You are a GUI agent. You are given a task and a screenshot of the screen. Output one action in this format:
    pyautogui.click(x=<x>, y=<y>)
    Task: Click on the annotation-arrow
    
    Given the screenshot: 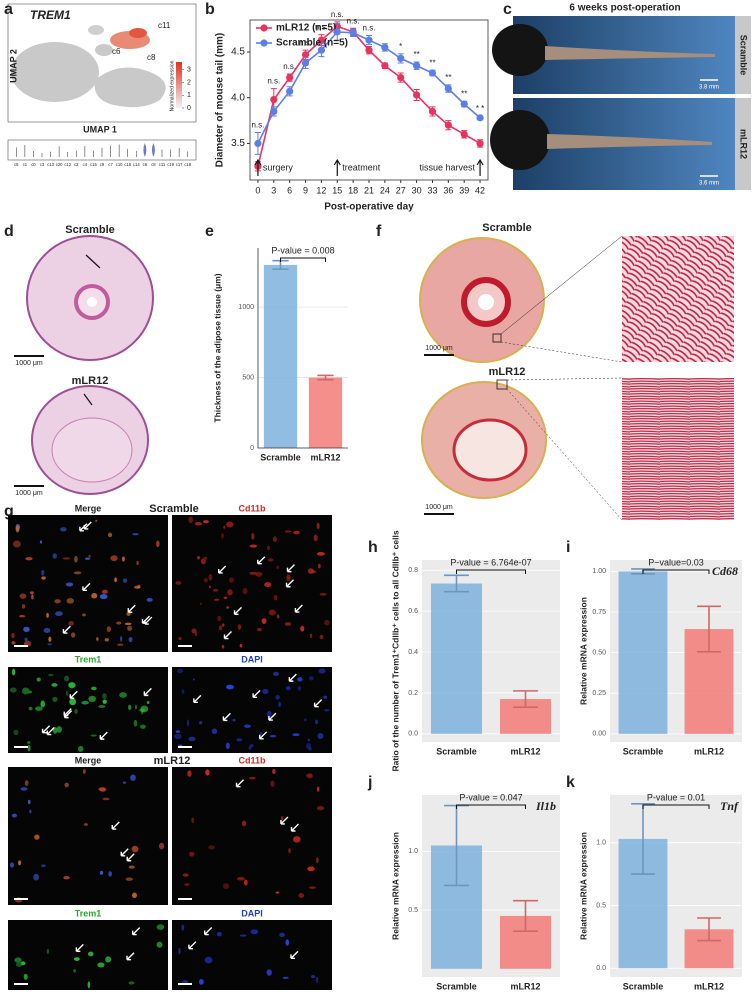 What is the action you would take?
    pyautogui.click(x=480, y=167)
    